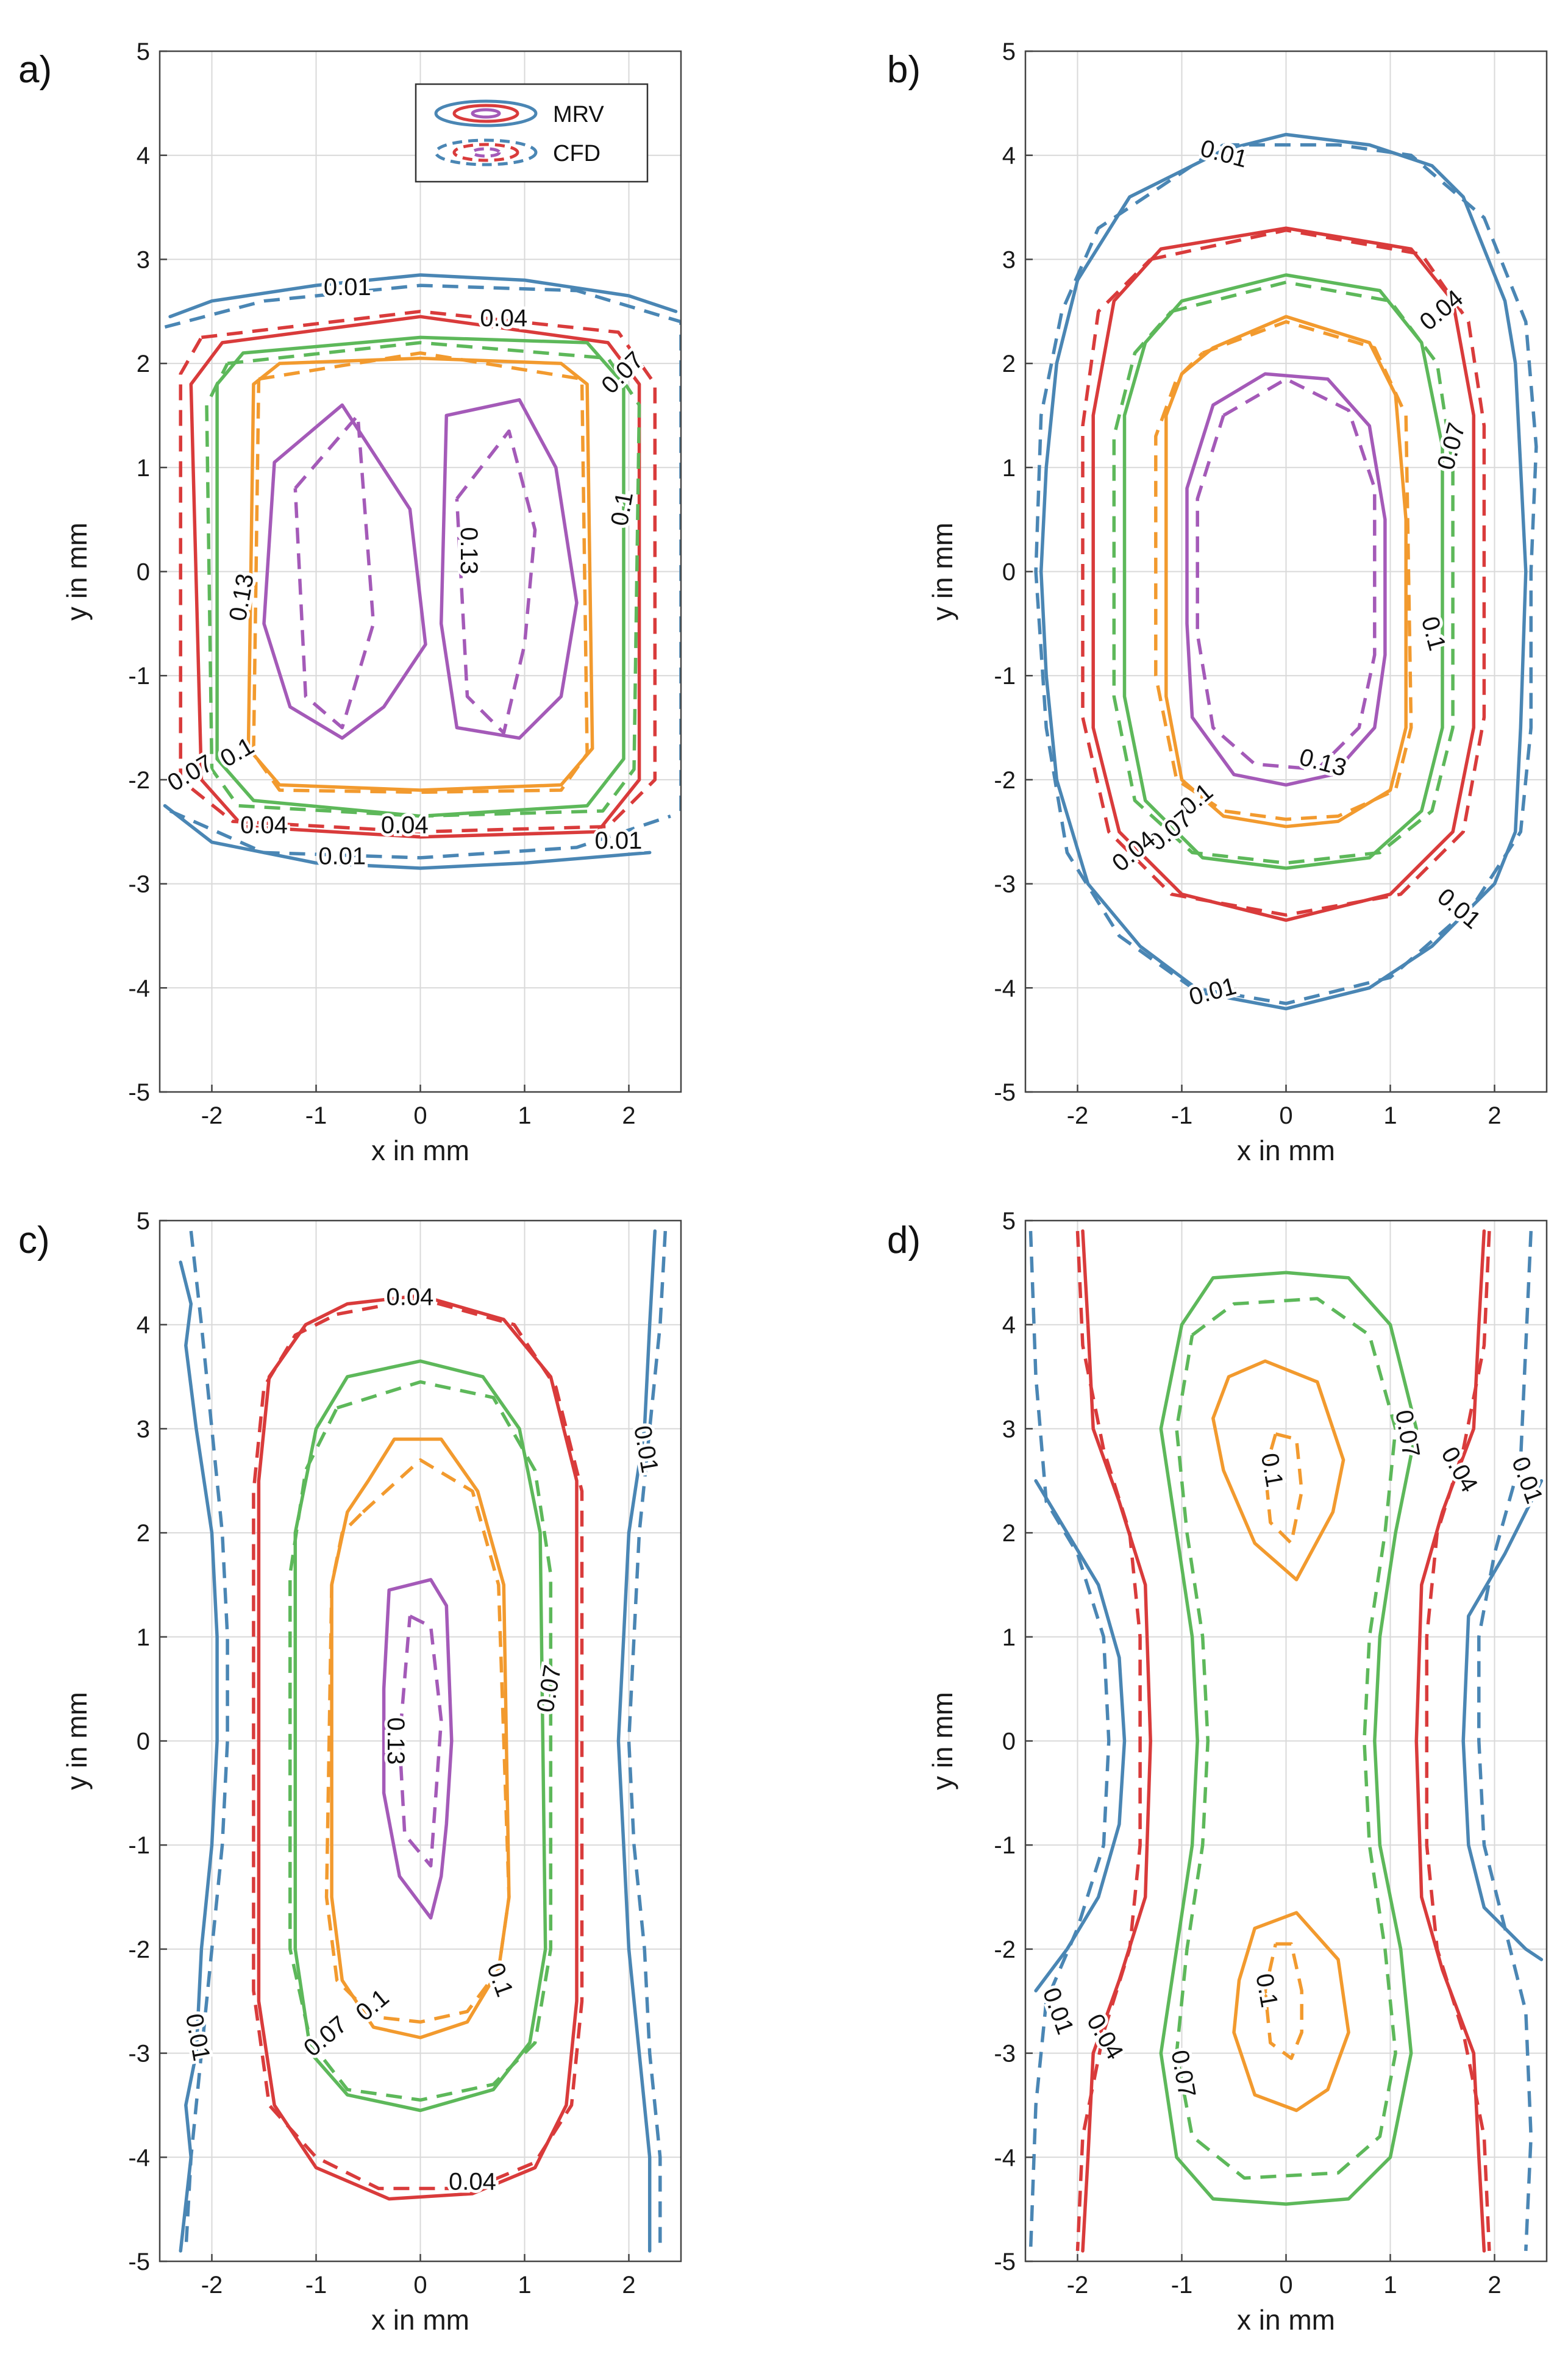 This screenshot has width=1568, height=2379. What do you see at coordinates (576, 153) in the screenshot?
I see `legend-dashed-label: CFD` at bounding box center [576, 153].